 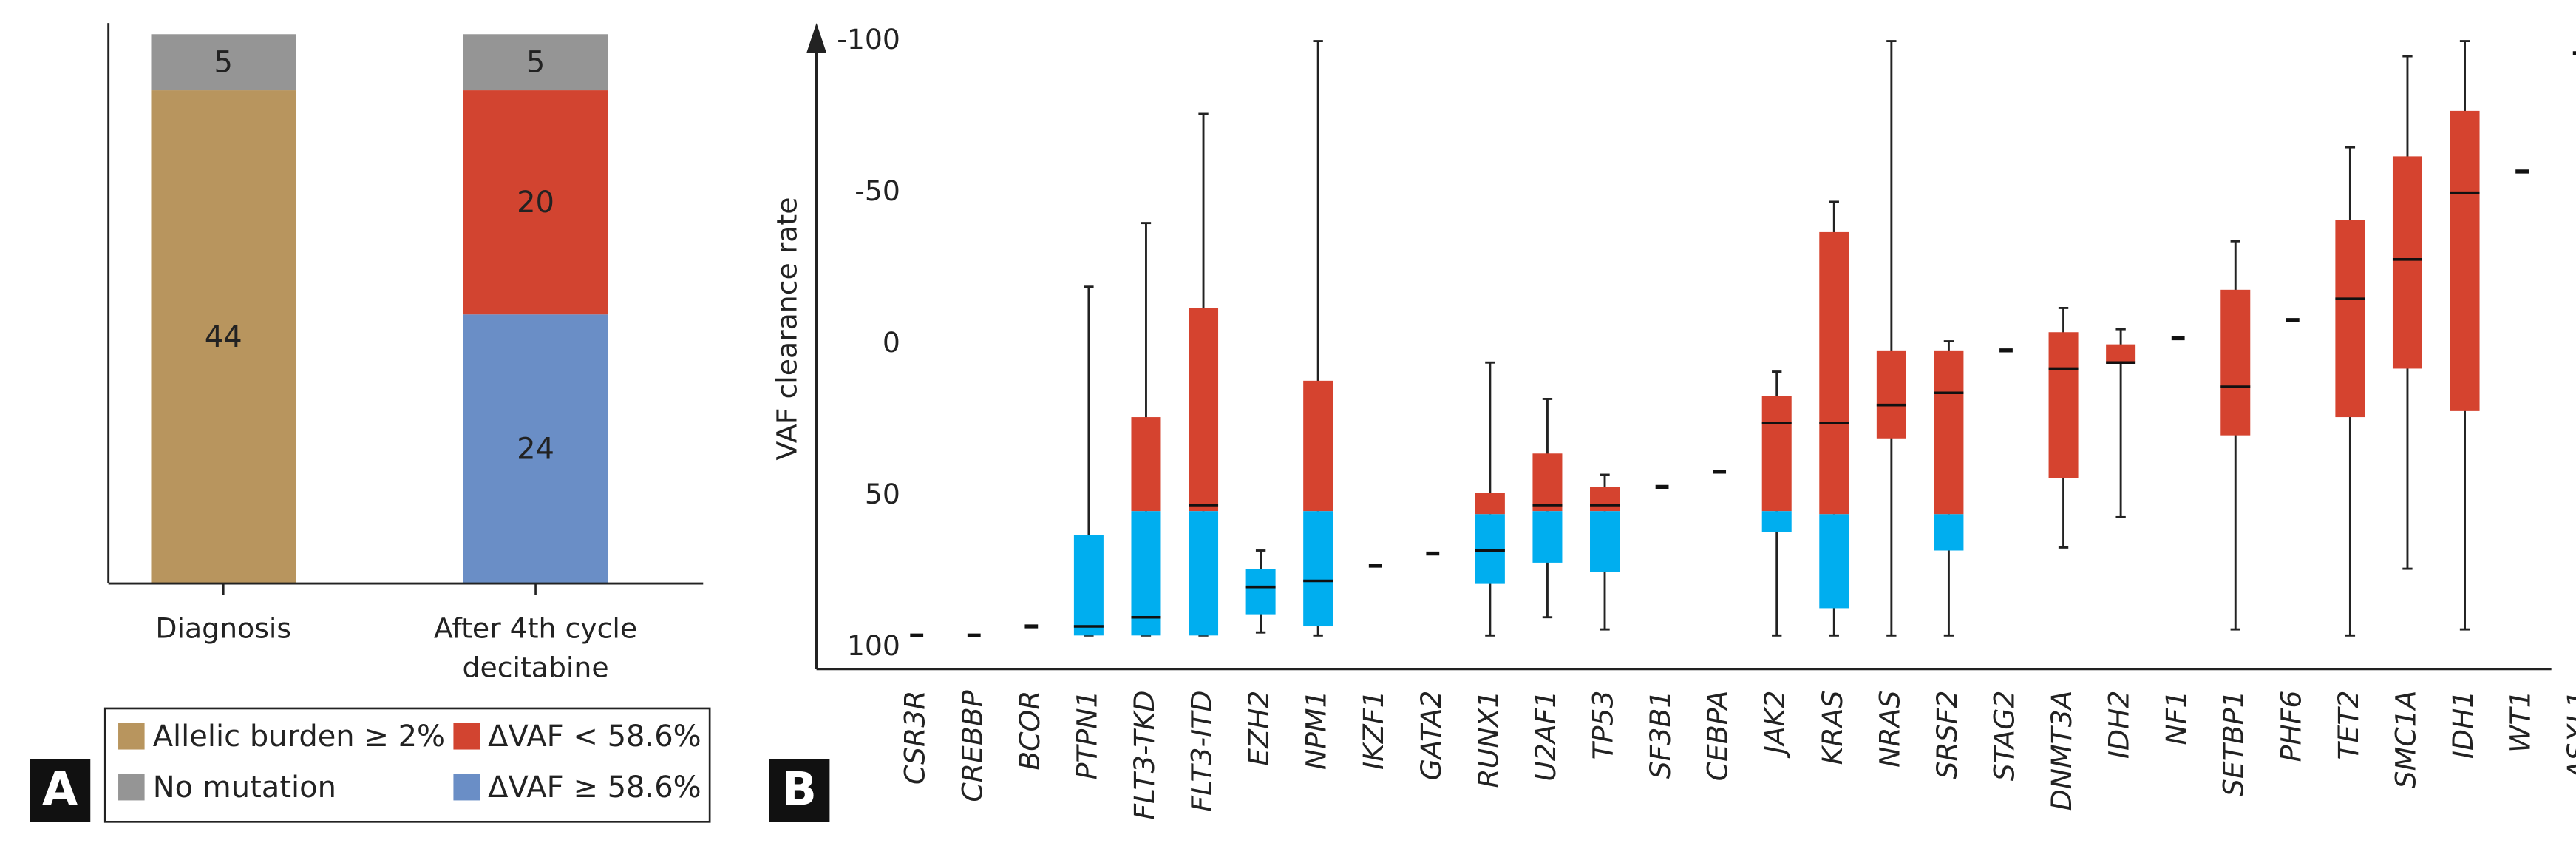 I want to click on gene-label: PTPN1, so click(x=1086, y=735).